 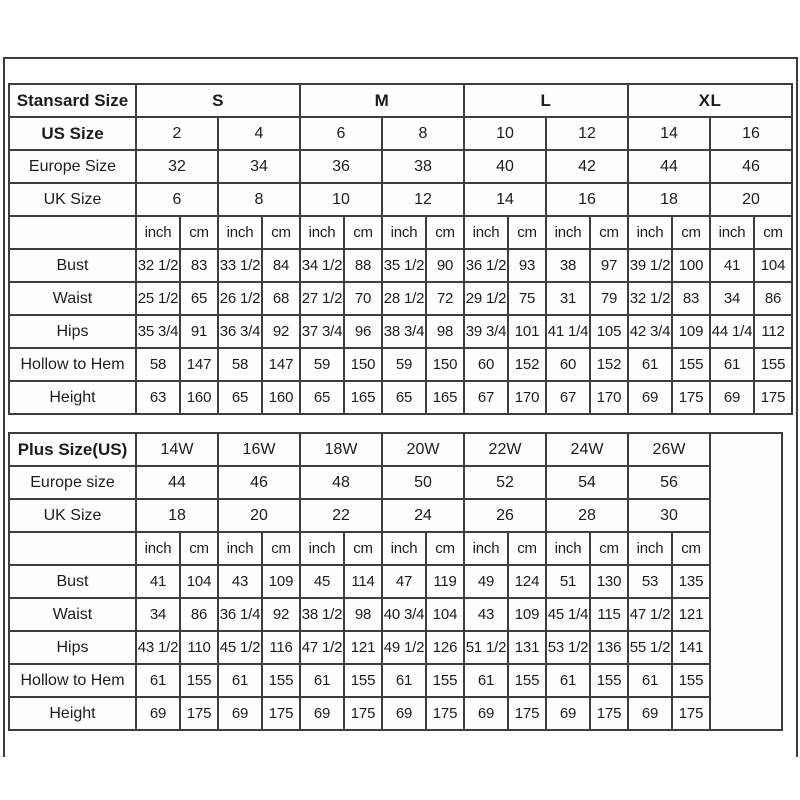 I want to click on size-cell: 14, so click(x=505, y=199).